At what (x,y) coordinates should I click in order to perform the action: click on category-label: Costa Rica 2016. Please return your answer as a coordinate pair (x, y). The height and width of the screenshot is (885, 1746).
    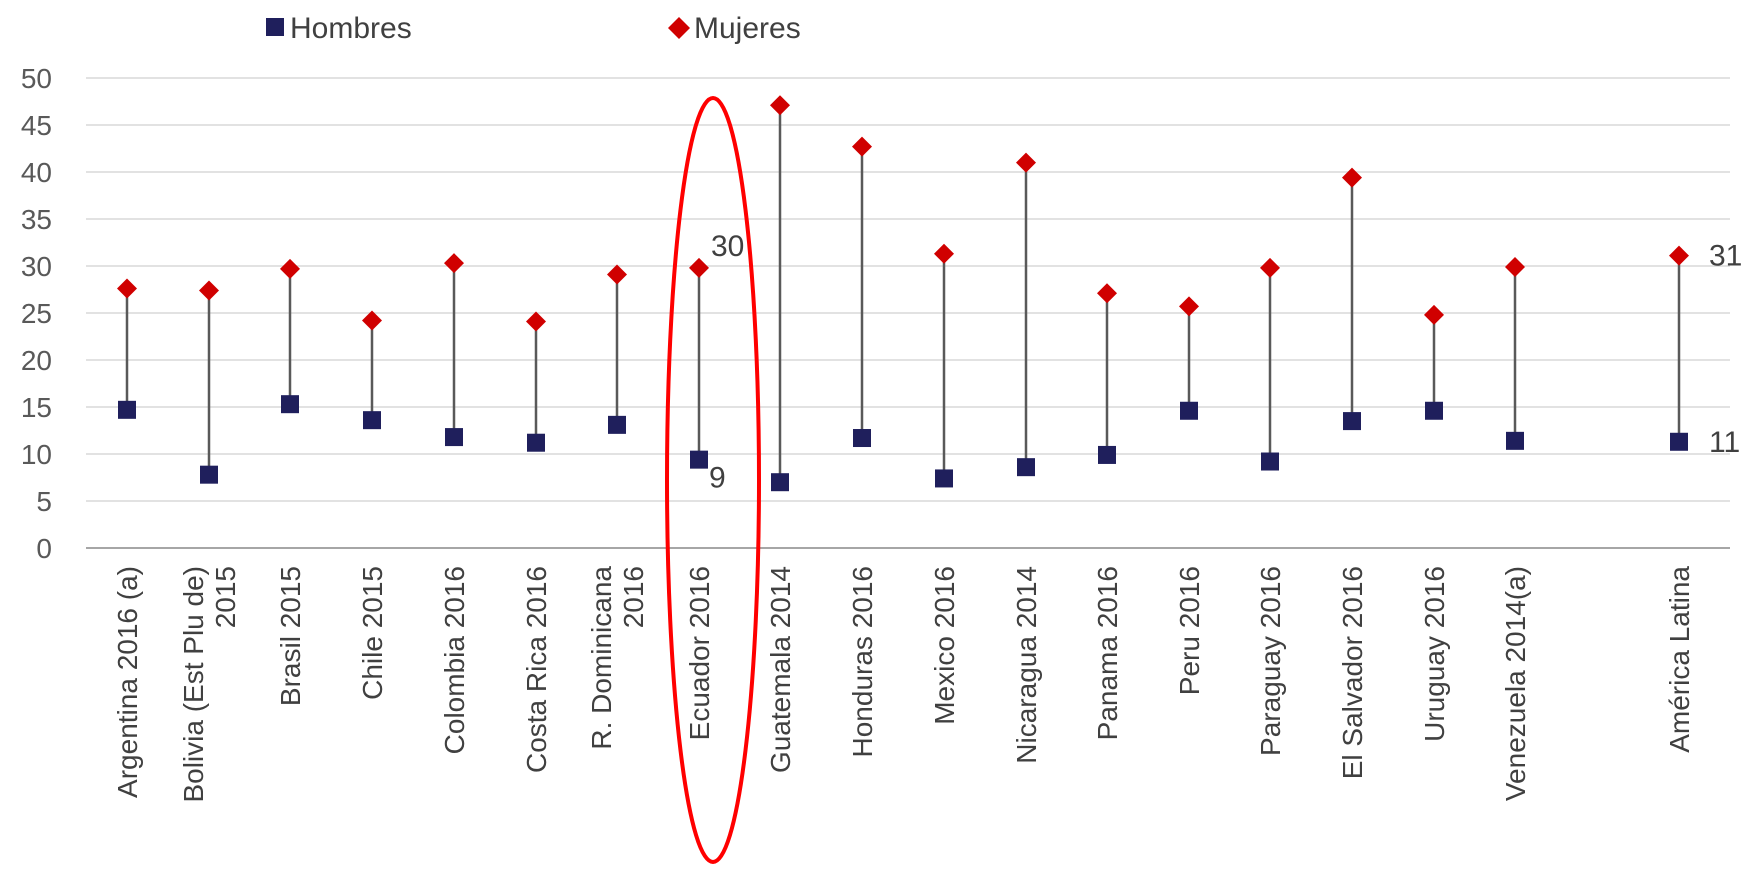
    Looking at the image, I should click on (536, 669).